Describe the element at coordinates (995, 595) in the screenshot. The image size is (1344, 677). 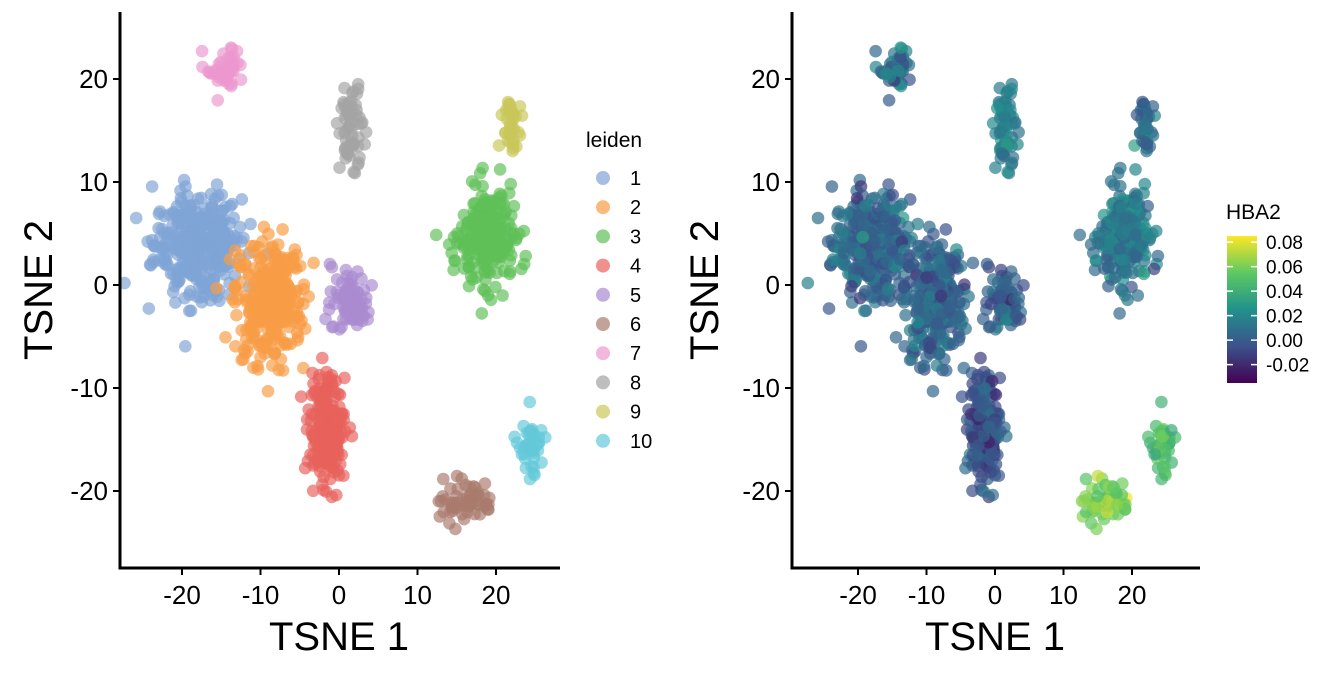
I see `x-tick-label: 0` at that location.